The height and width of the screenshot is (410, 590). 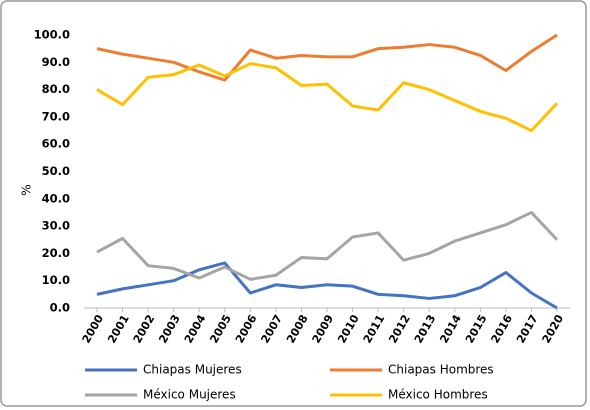 I want to click on y-tick-label: 70.0, so click(x=56, y=116).